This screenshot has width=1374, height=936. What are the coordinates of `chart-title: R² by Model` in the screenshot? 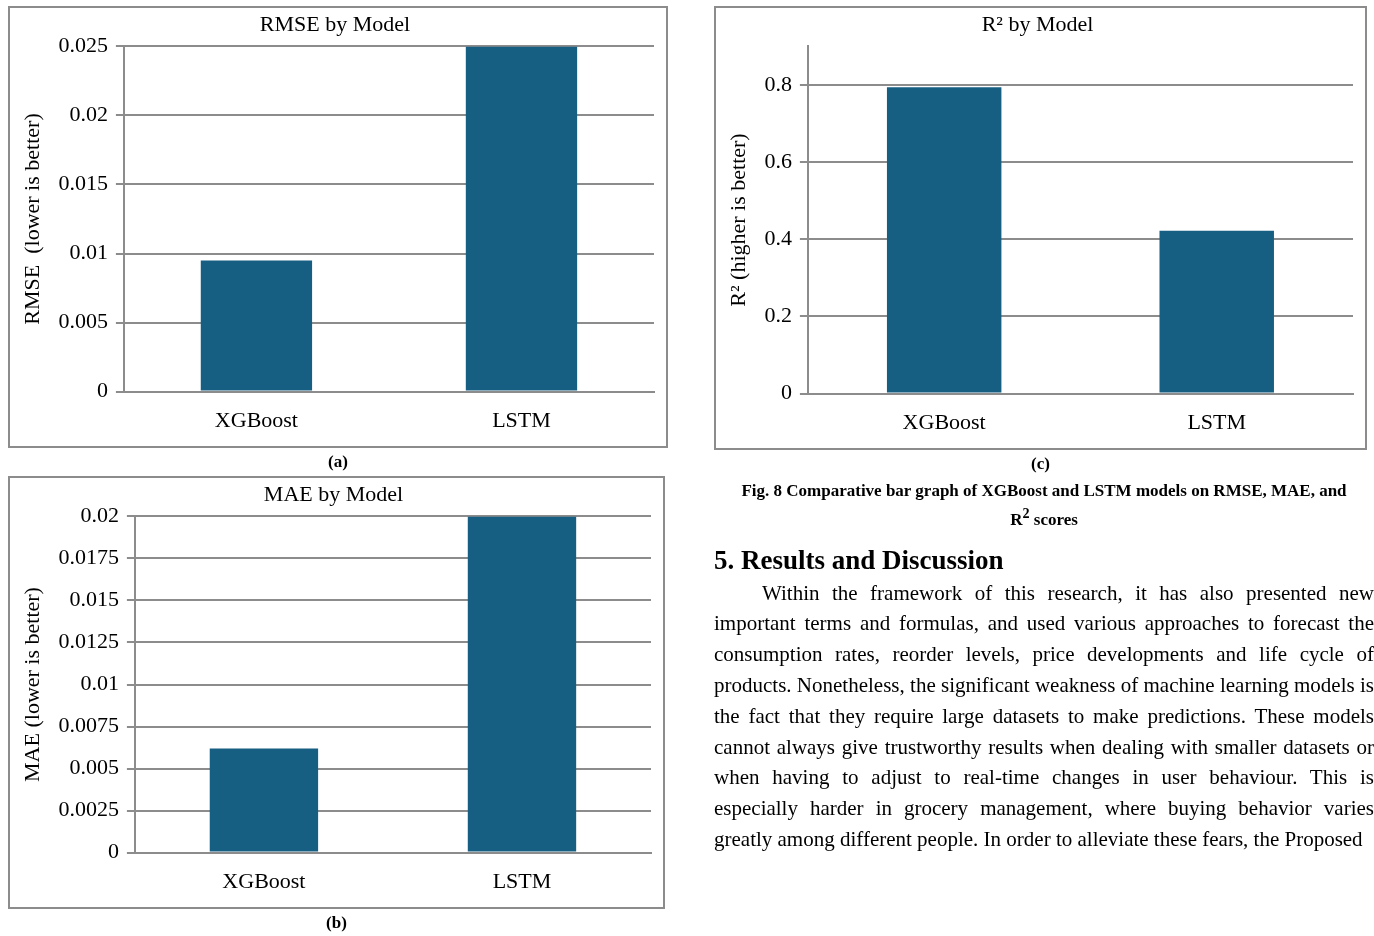 It's located at (1037, 23).